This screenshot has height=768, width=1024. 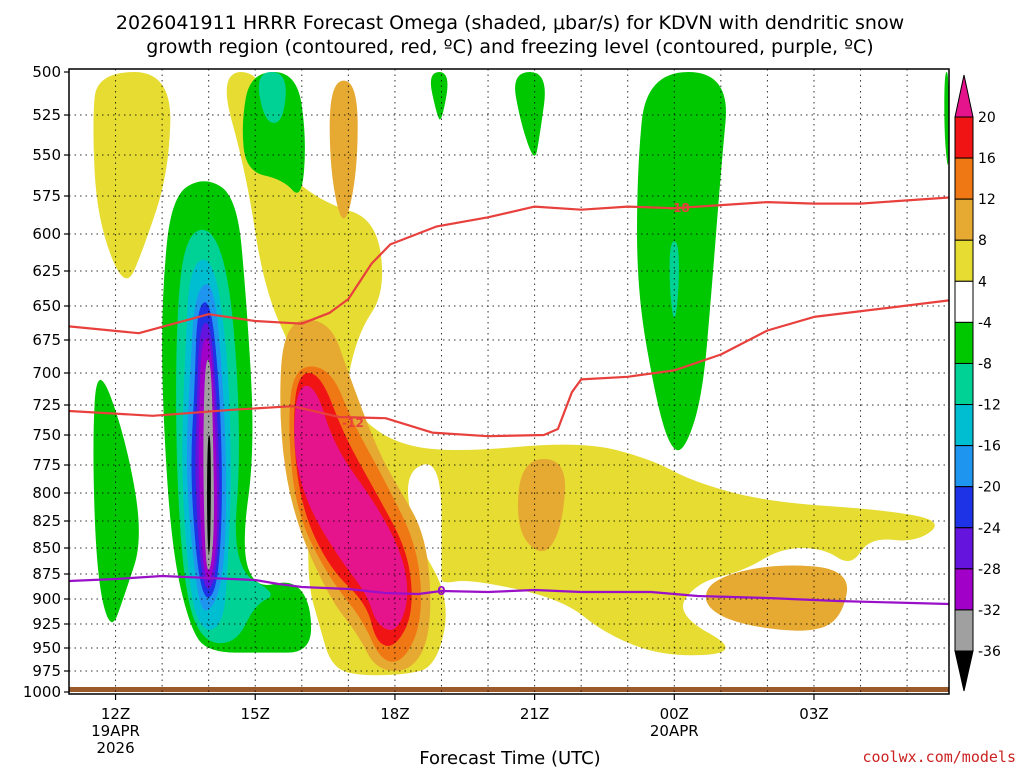 What do you see at coordinates (42, 692) in the screenshot?
I see `y-tick-label: 1000` at bounding box center [42, 692].